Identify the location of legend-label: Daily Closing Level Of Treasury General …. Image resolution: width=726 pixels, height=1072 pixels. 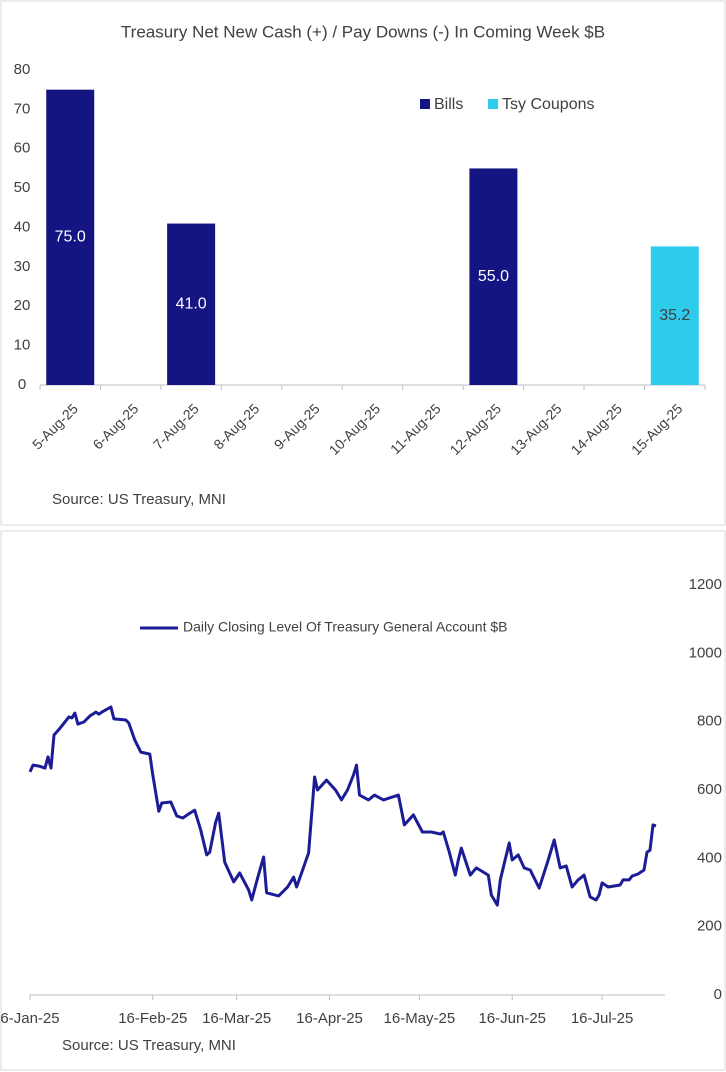
(345, 627).